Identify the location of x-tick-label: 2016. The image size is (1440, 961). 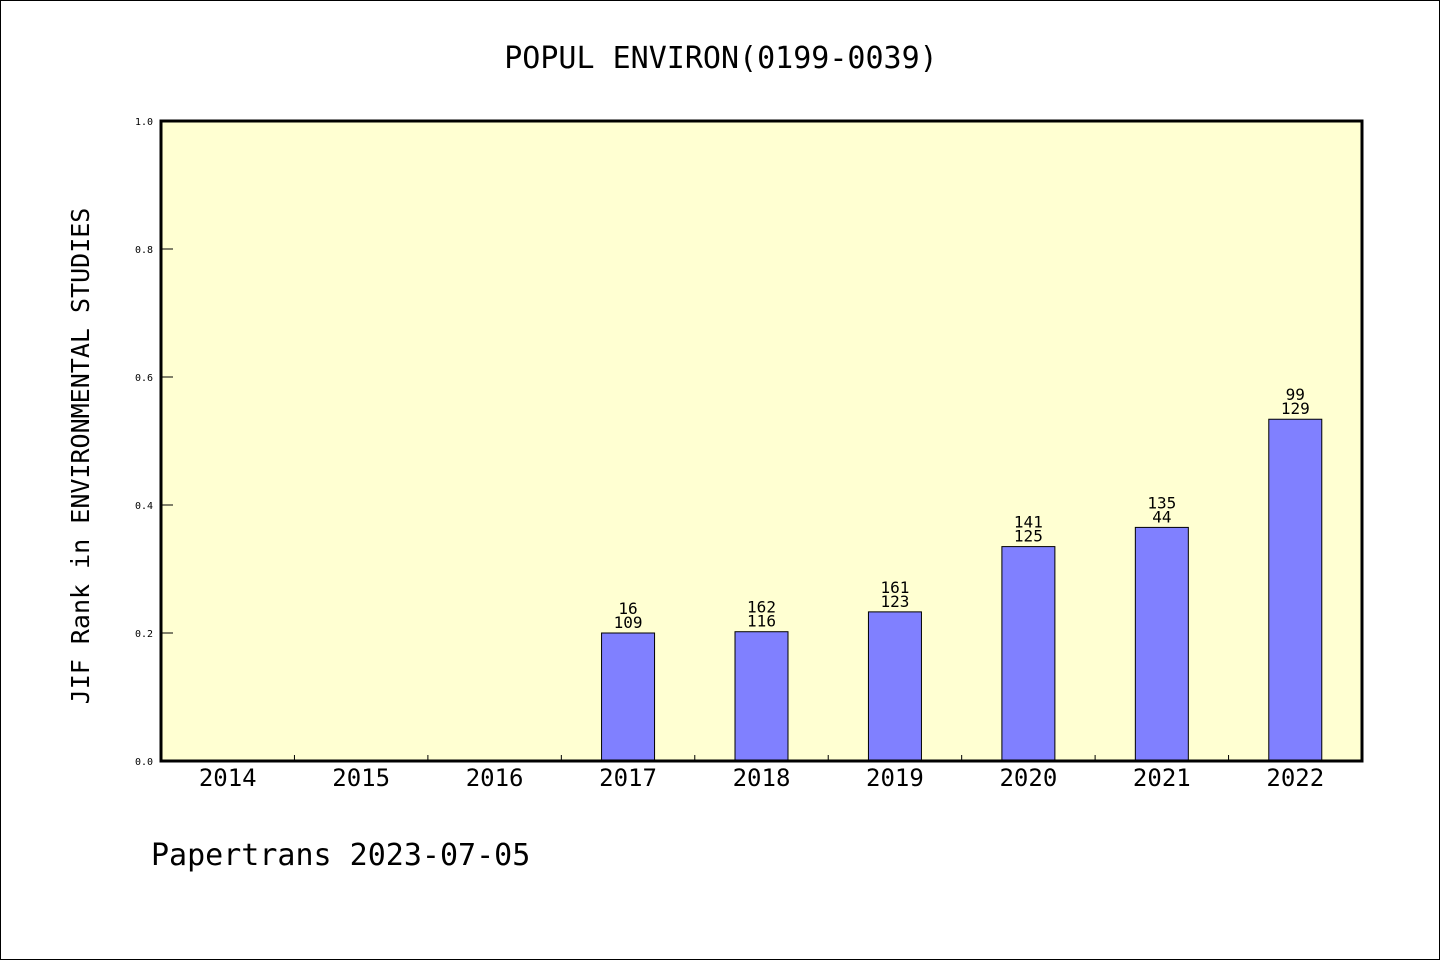
(495, 778).